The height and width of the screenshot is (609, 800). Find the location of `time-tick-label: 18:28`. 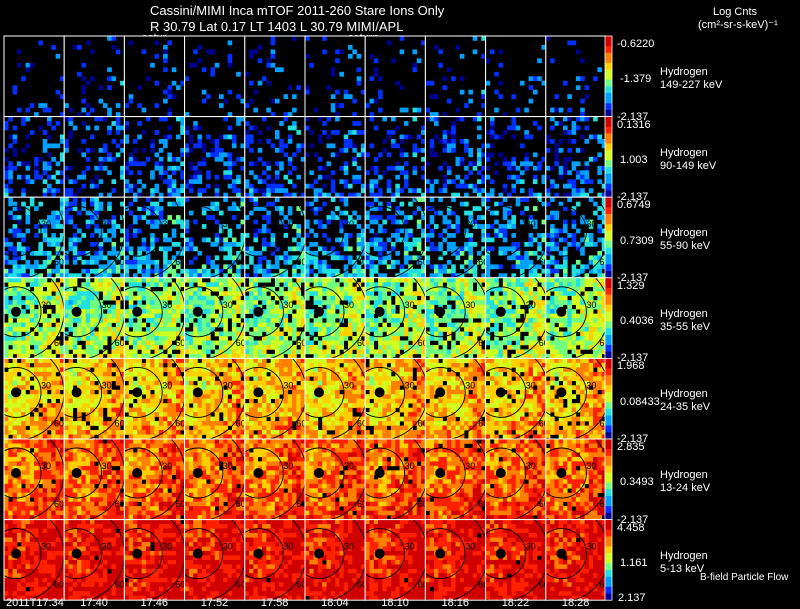

time-tick-label: 18:28 is located at coordinates (575, 603).